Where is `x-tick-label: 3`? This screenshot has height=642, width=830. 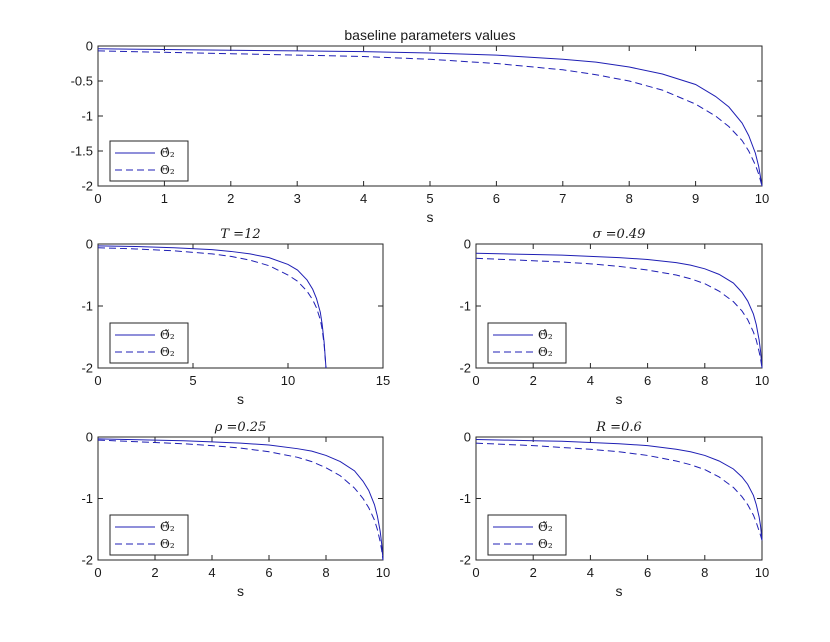
x-tick-label: 3 is located at coordinates (297, 198).